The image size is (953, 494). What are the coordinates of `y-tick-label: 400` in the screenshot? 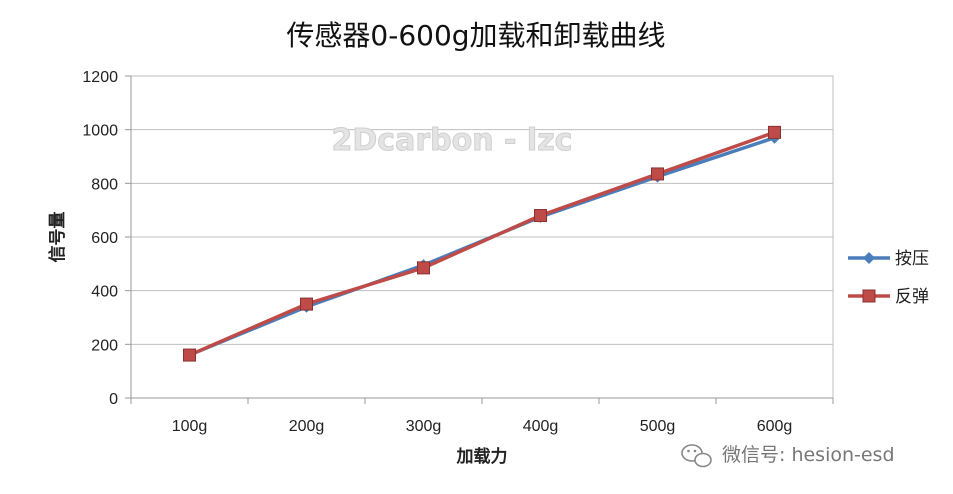 It's located at (104, 292).